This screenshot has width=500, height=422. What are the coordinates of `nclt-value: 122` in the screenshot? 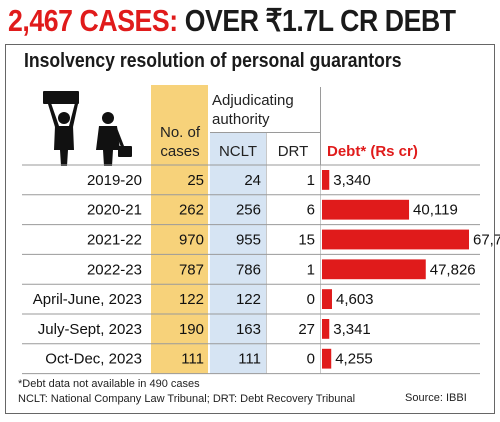 It's located at (248, 299).